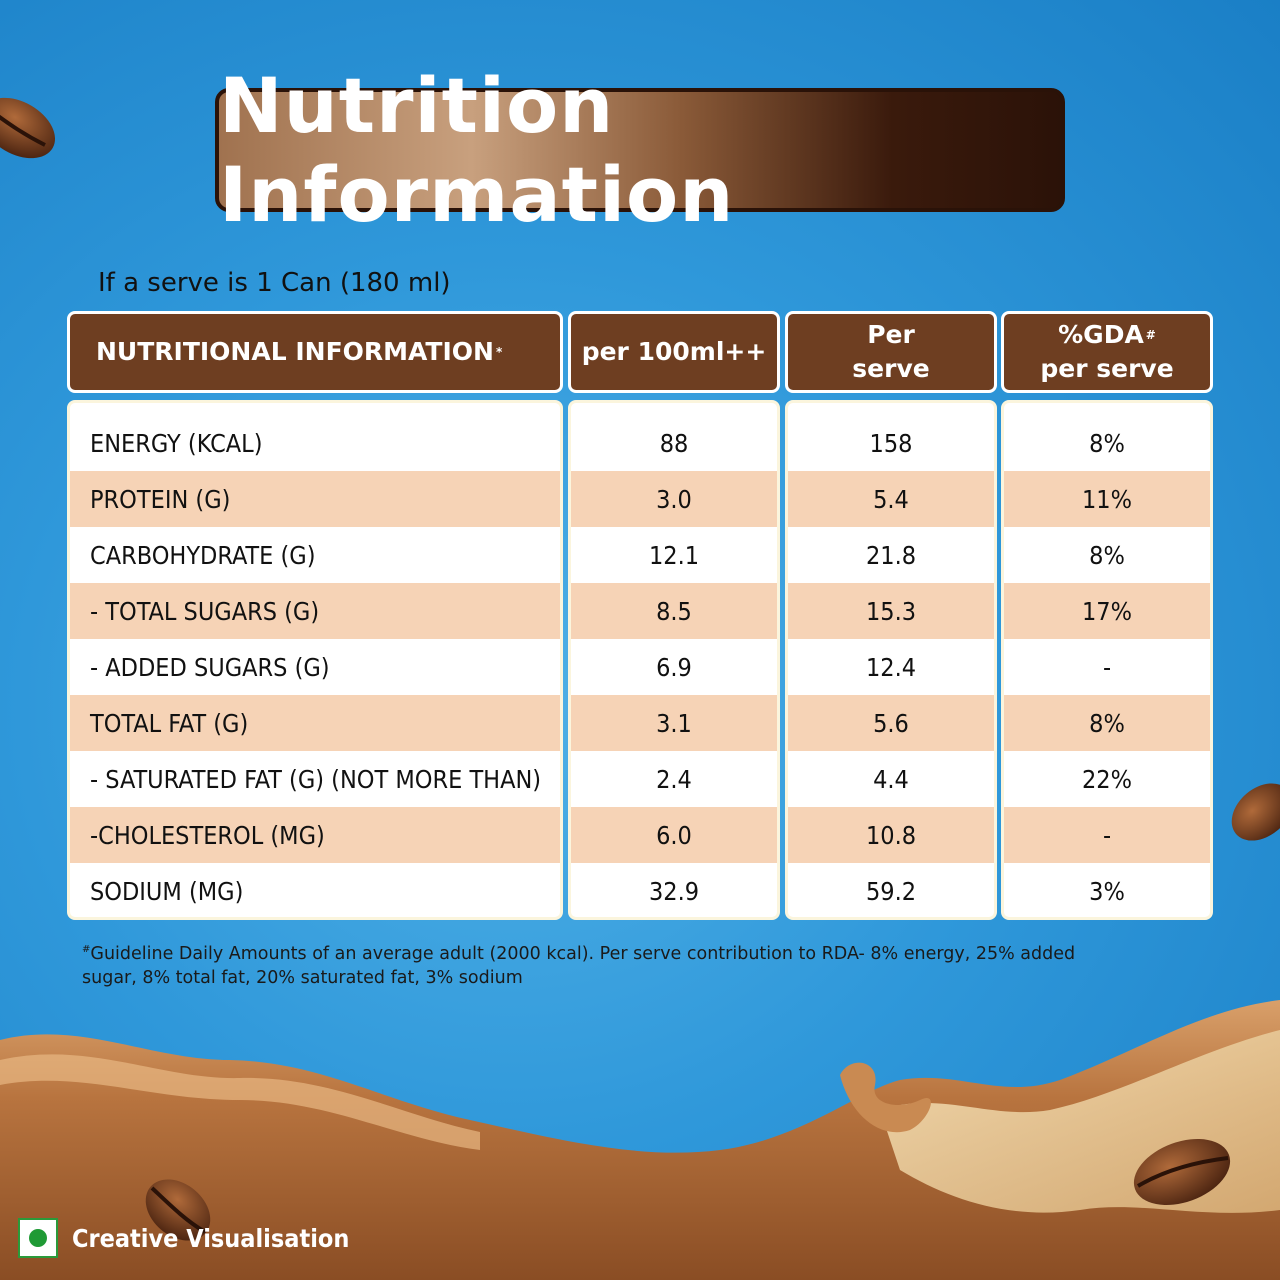 Image resolution: width=1280 pixels, height=1280 pixels. What do you see at coordinates (295, 351) in the screenshot?
I see `header-label: NUTRITIONAL INFORMATION` at bounding box center [295, 351].